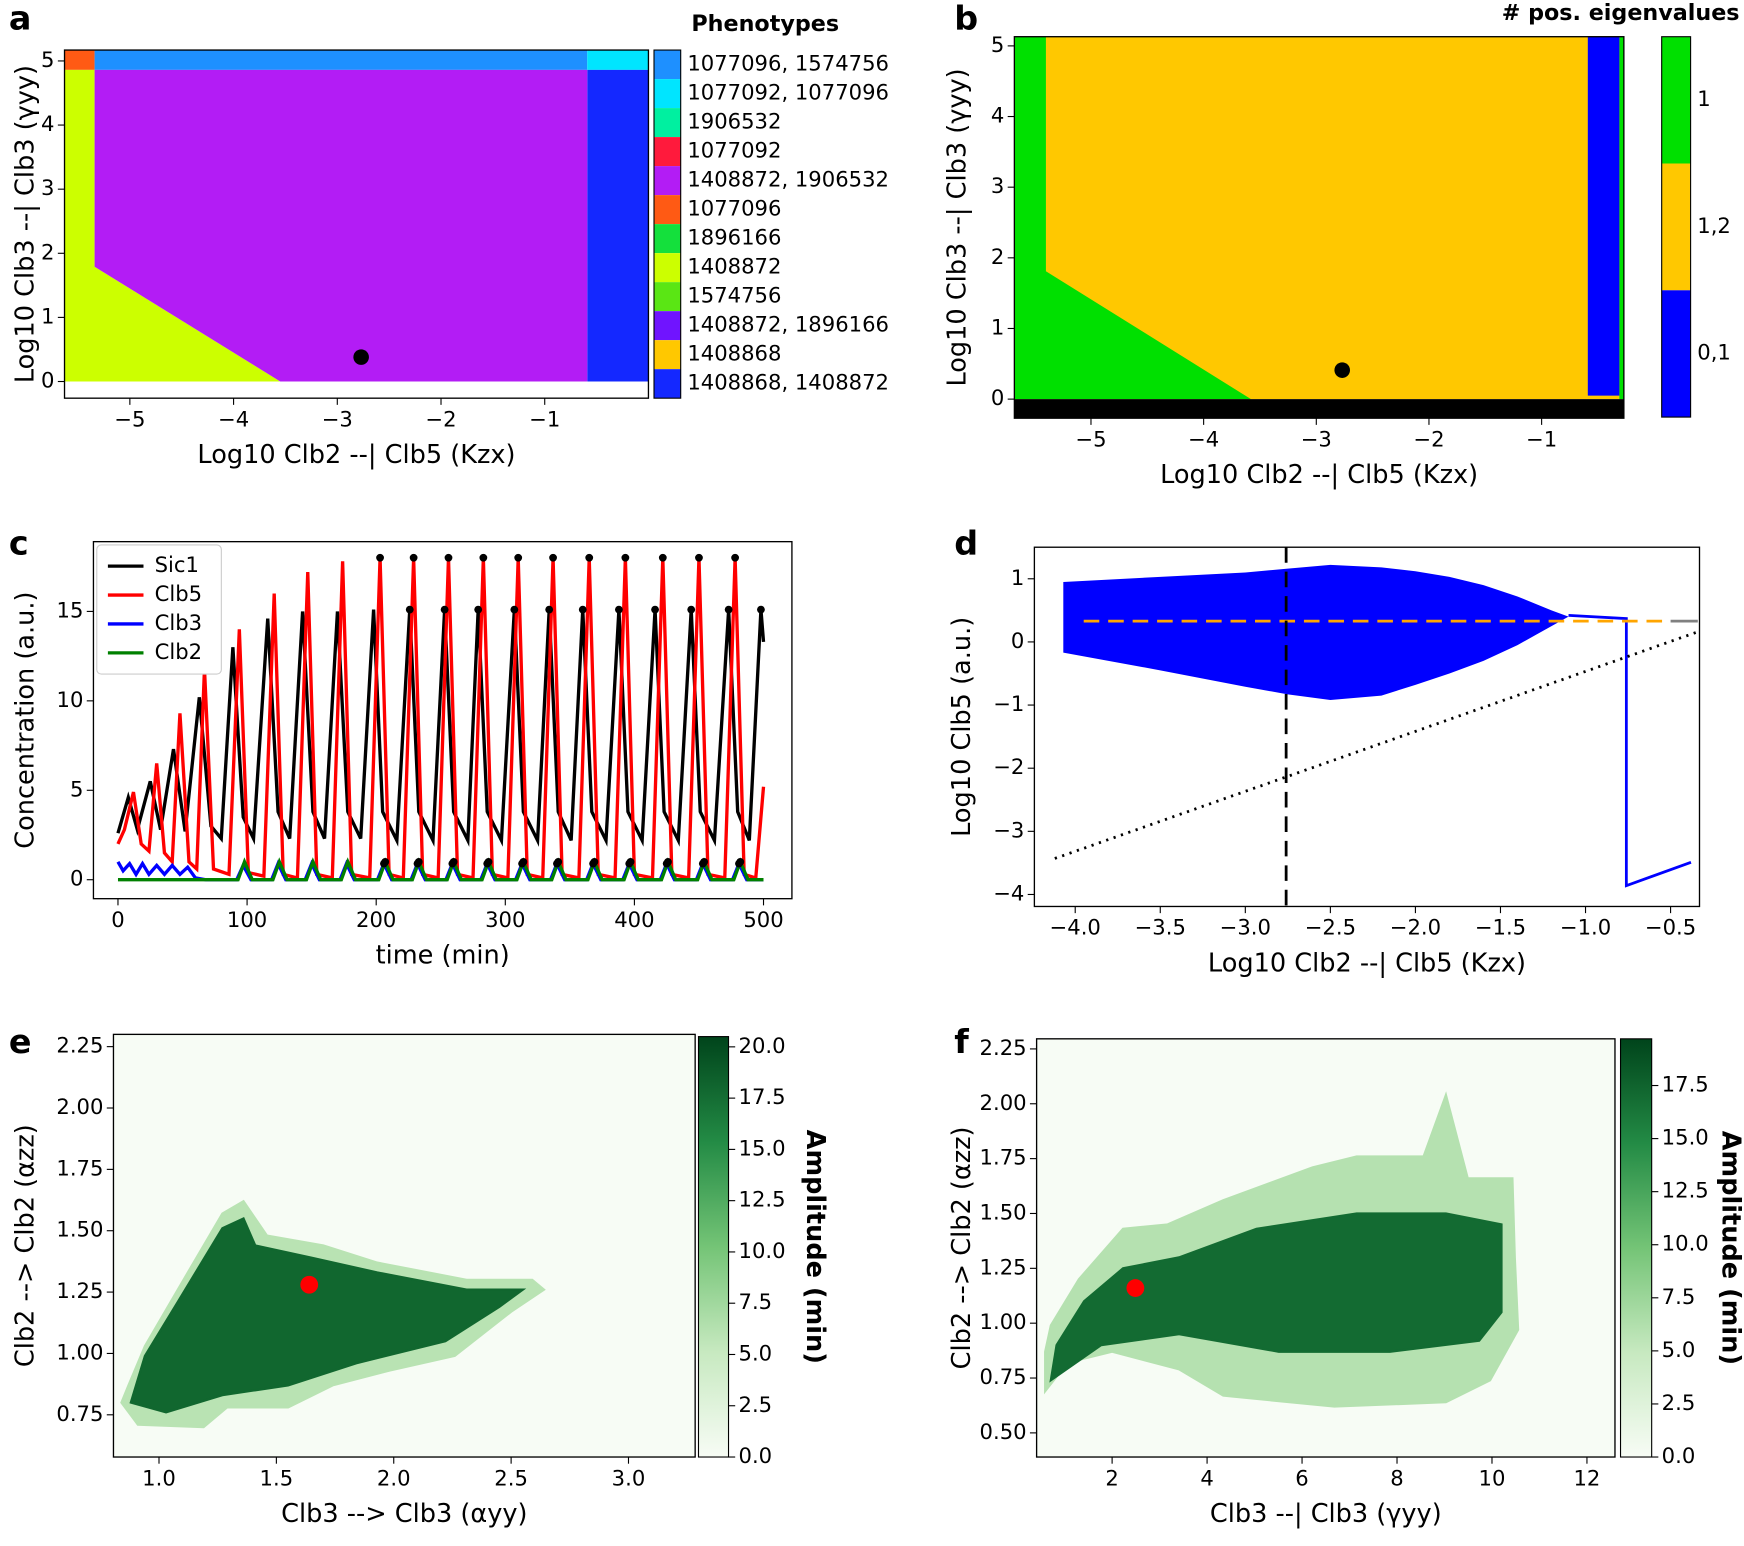 The width and height of the screenshot is (1744, 1546). Describe the element at coordinates (20, 19) in the screenshot. I see `panel-label: a` at that location.